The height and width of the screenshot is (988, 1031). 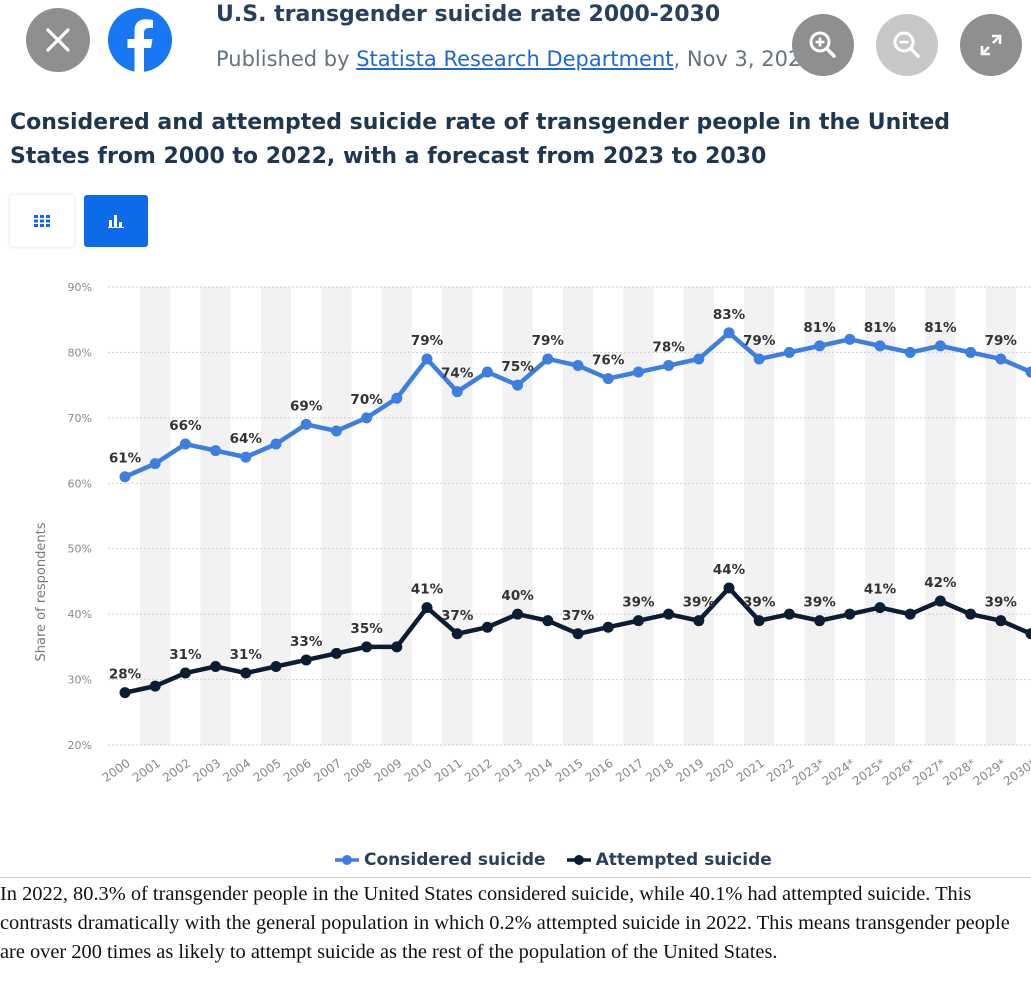 What do you see at coordinates (823, 45) in the screenshot?
I see `zoom-in-button` at bounding box center [823, 45].